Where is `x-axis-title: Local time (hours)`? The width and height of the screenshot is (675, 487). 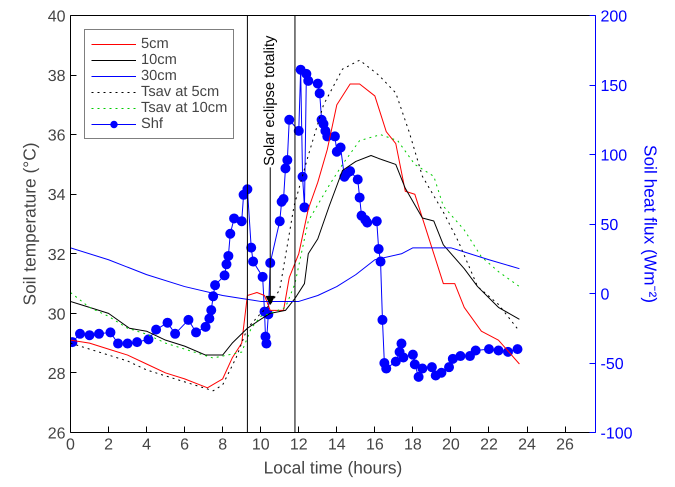
x-axis-title: Local time (hours) is located at coordinates (333, 468).